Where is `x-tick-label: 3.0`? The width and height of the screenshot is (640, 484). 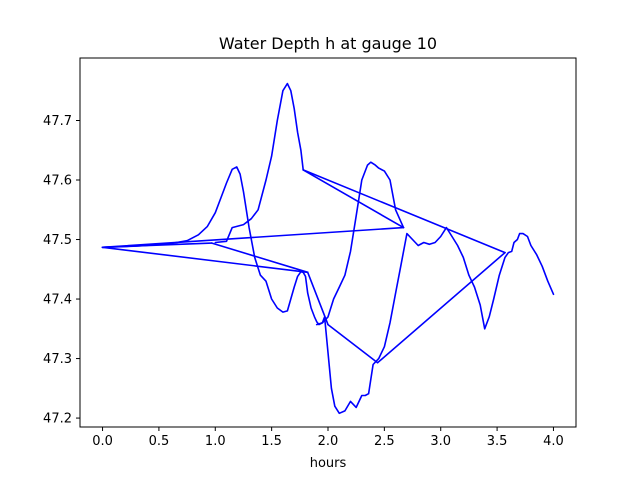
x-tick-label: 3.0 is located at coordinates (440, 441).